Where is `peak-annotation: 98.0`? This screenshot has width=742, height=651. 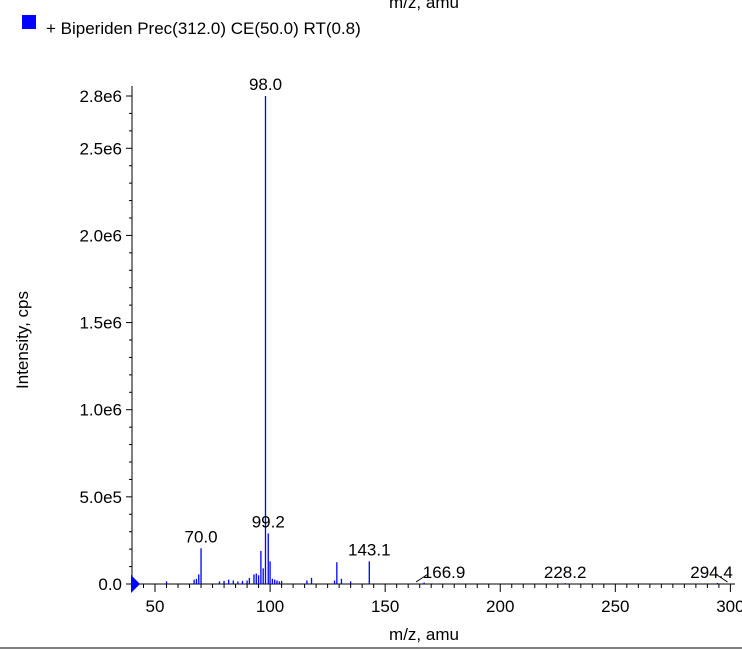
peak-annotation: 98.0 is located at coordinates (265, 84).